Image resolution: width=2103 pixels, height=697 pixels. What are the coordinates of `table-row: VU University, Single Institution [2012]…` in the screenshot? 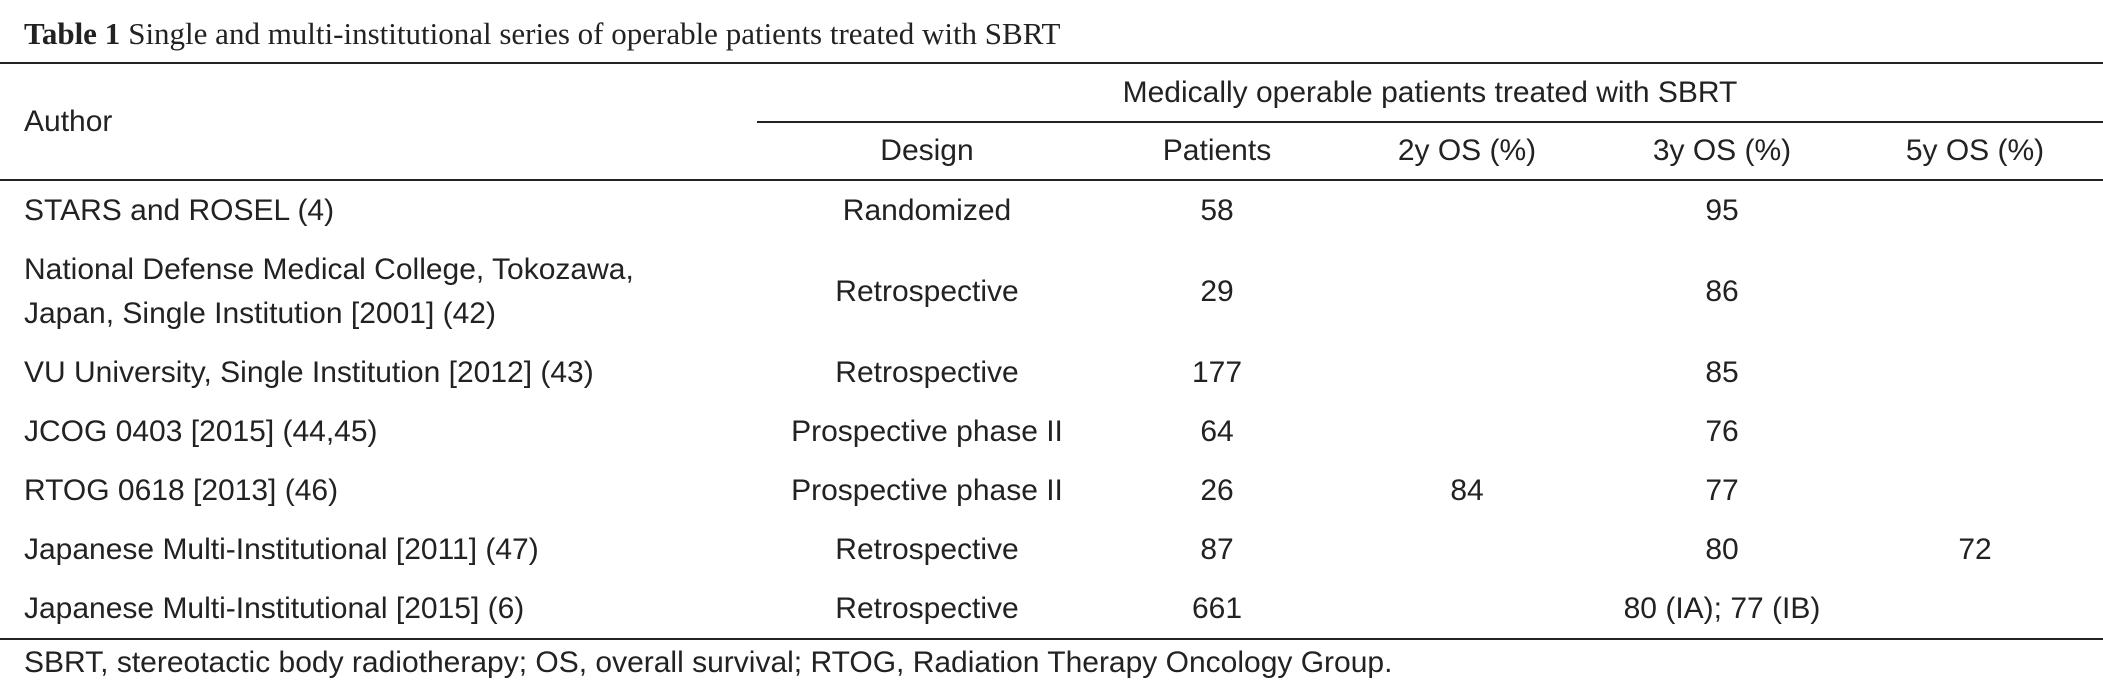 It's located at (1051, 372).